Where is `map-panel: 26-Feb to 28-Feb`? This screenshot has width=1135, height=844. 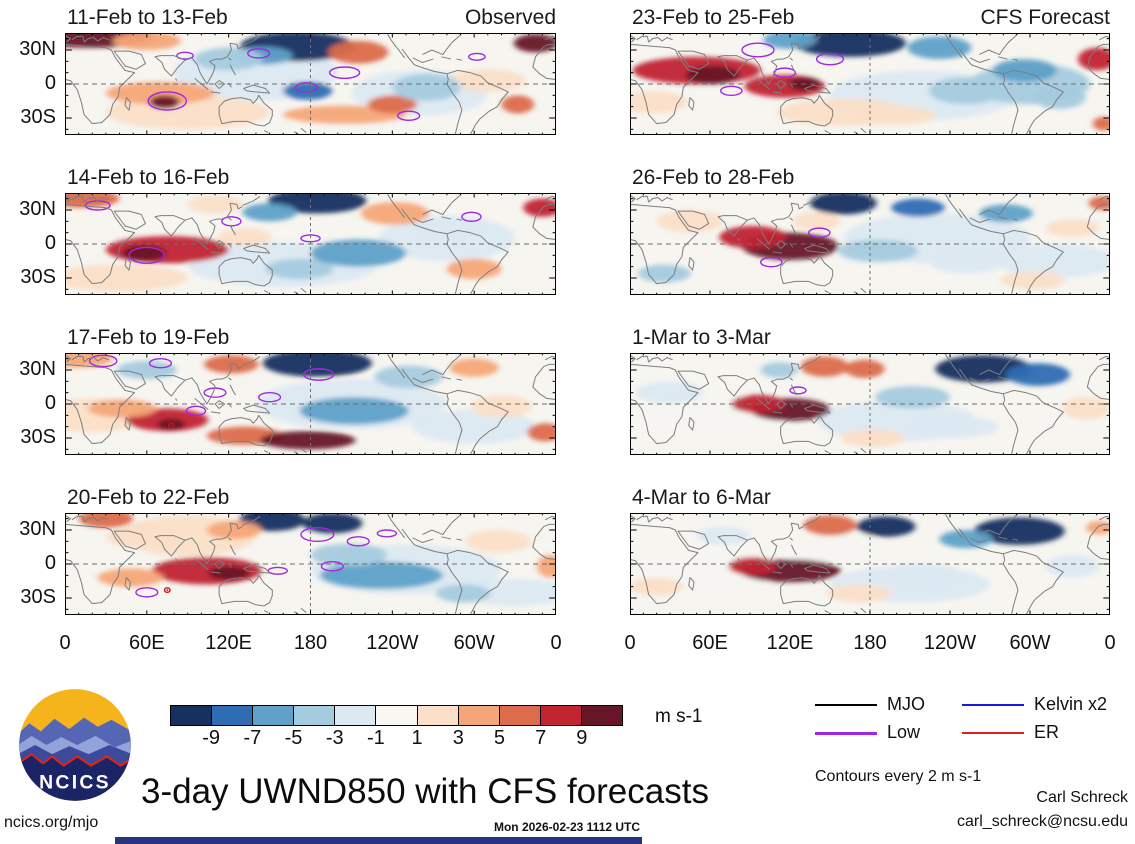
map-panel: 26-Feb to 28-Feb is located at coordinates (870, 231).